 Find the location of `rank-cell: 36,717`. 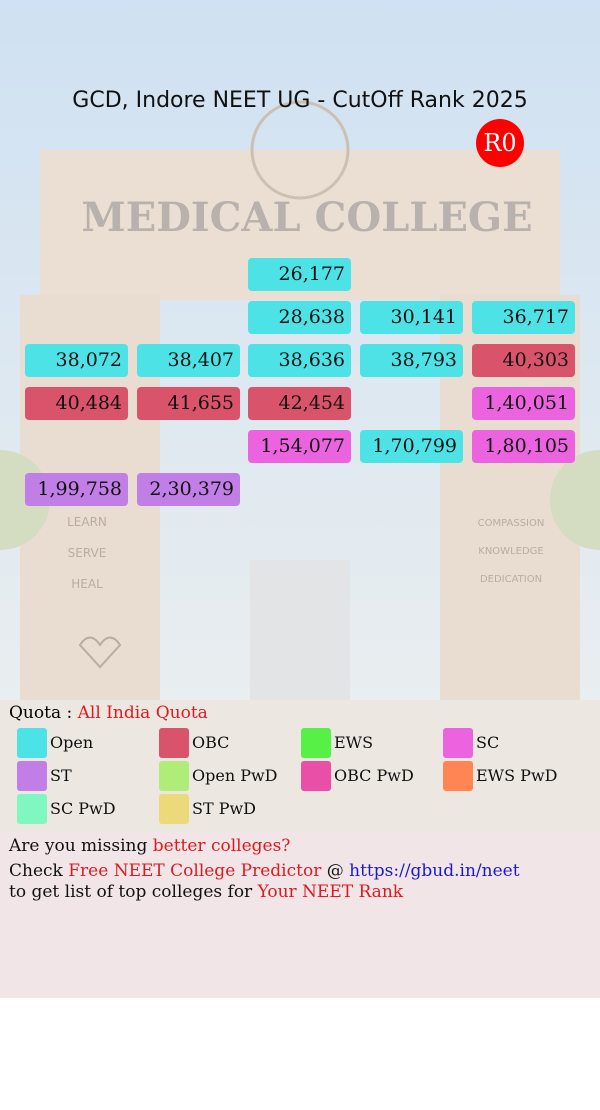

rank-cell: 36,717 is located at coordinates (523, 317).